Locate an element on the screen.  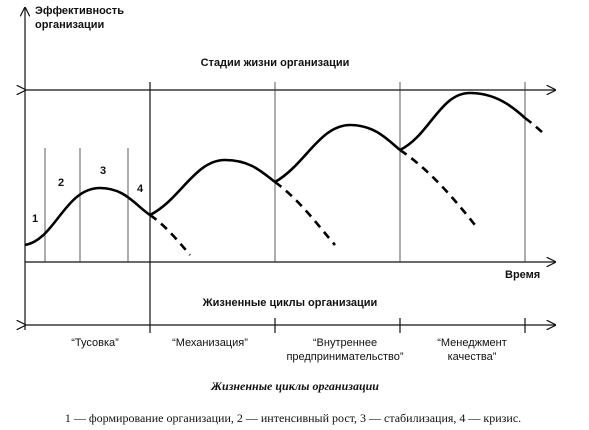
cycle-label: качества” is located at coordinates (472, 357).